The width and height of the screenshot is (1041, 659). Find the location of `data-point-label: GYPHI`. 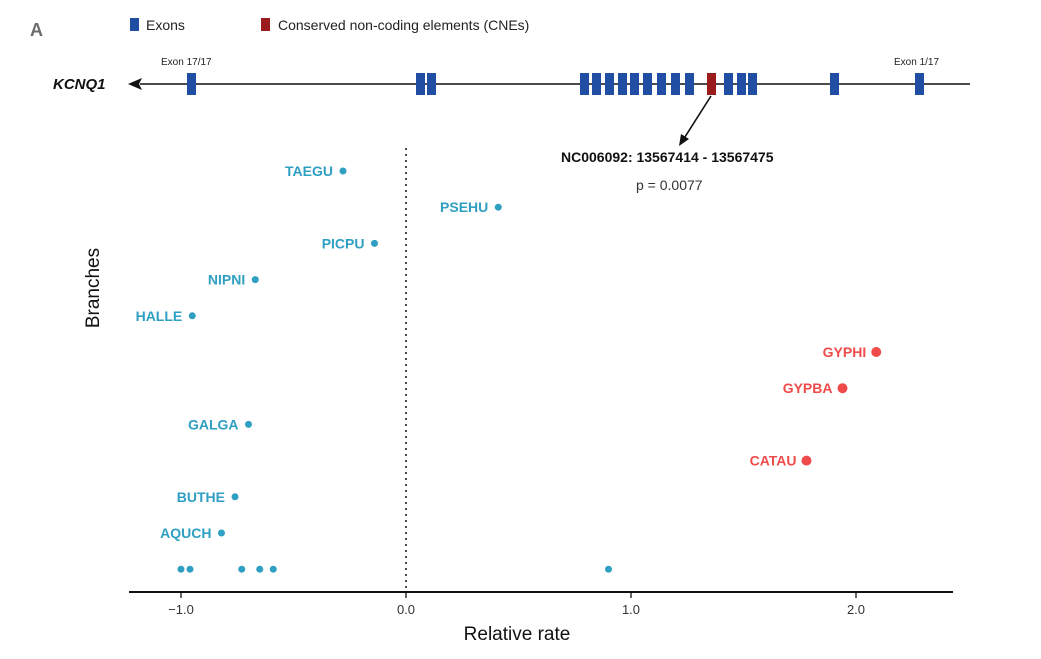

data-point-label: GYPHI is located at coordinates (845, 352).